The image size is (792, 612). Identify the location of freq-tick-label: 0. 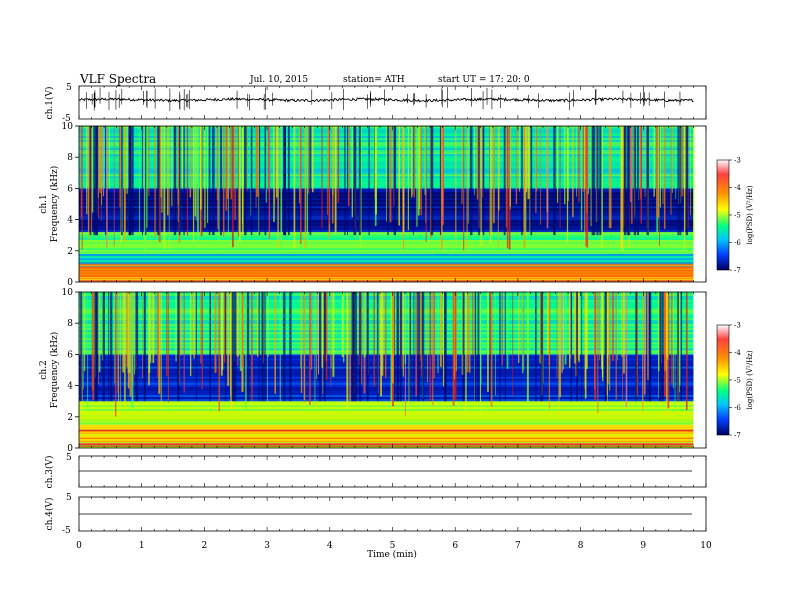
(70, 449).